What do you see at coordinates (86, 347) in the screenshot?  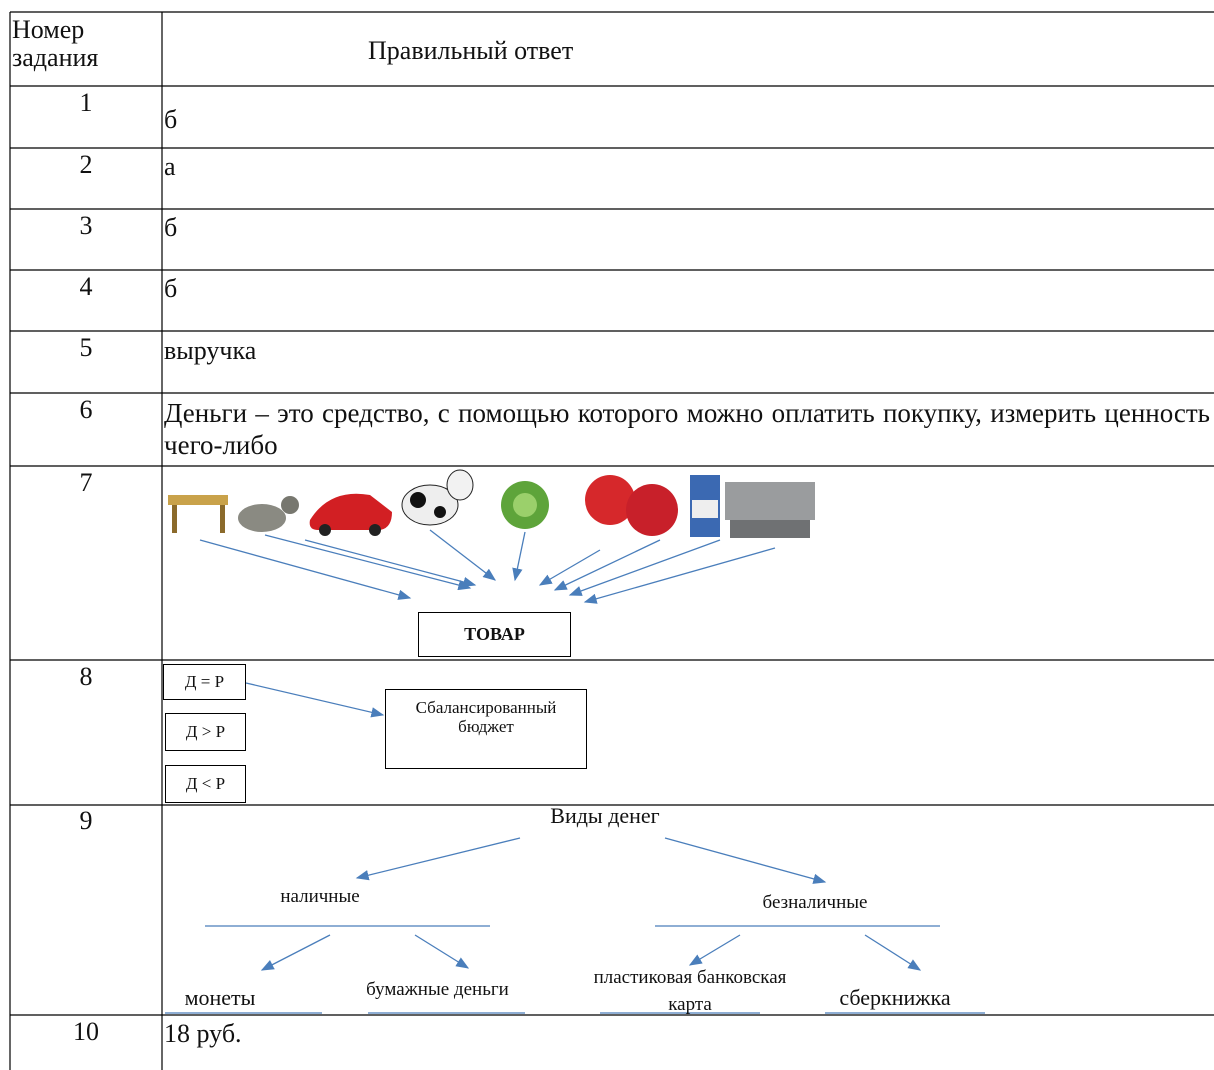 I see `row-number: 5` at bounding box center [86, 347].